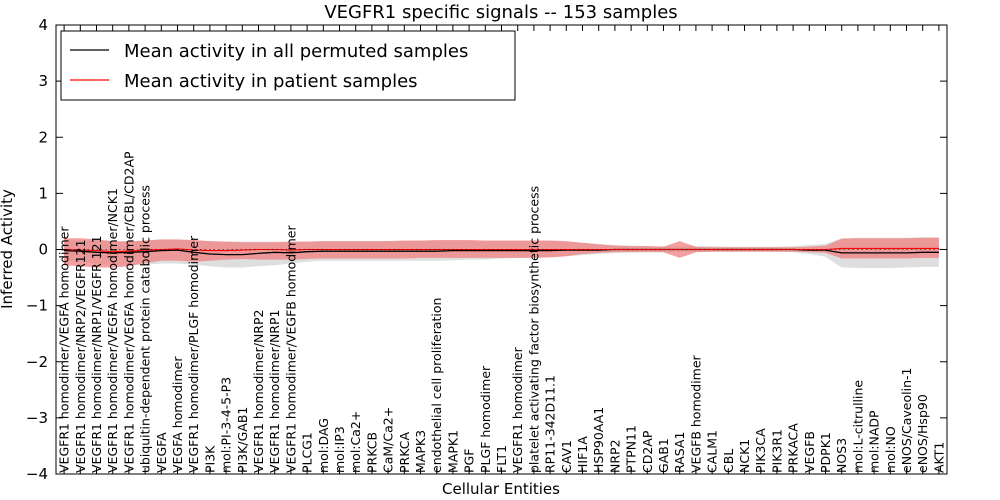  I want to click on series-lines, so click(501, 251).